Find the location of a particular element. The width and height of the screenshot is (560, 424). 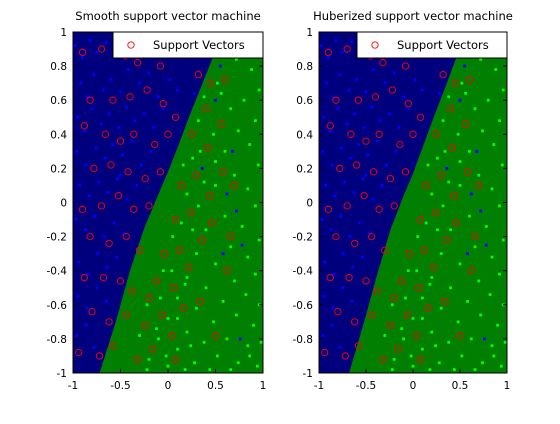

y-tick-label: -0.4 is located at coordinates (303, 272).